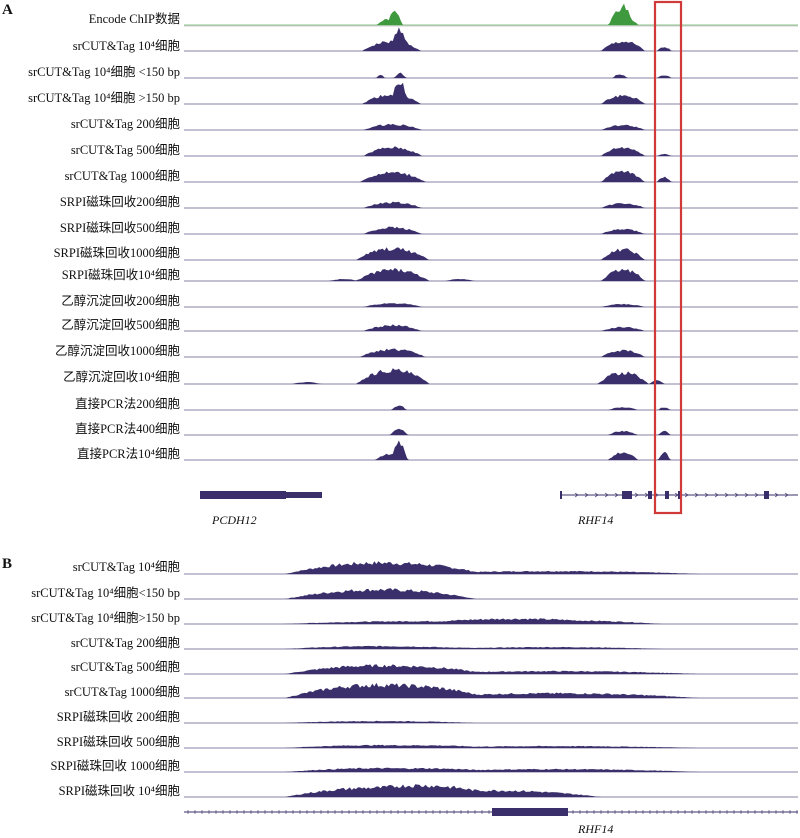 This screenshot has width=800, height=838. I want to click on track-label-a14: 乙醇沉淀回收10⁴细胞, so click(121, 377).